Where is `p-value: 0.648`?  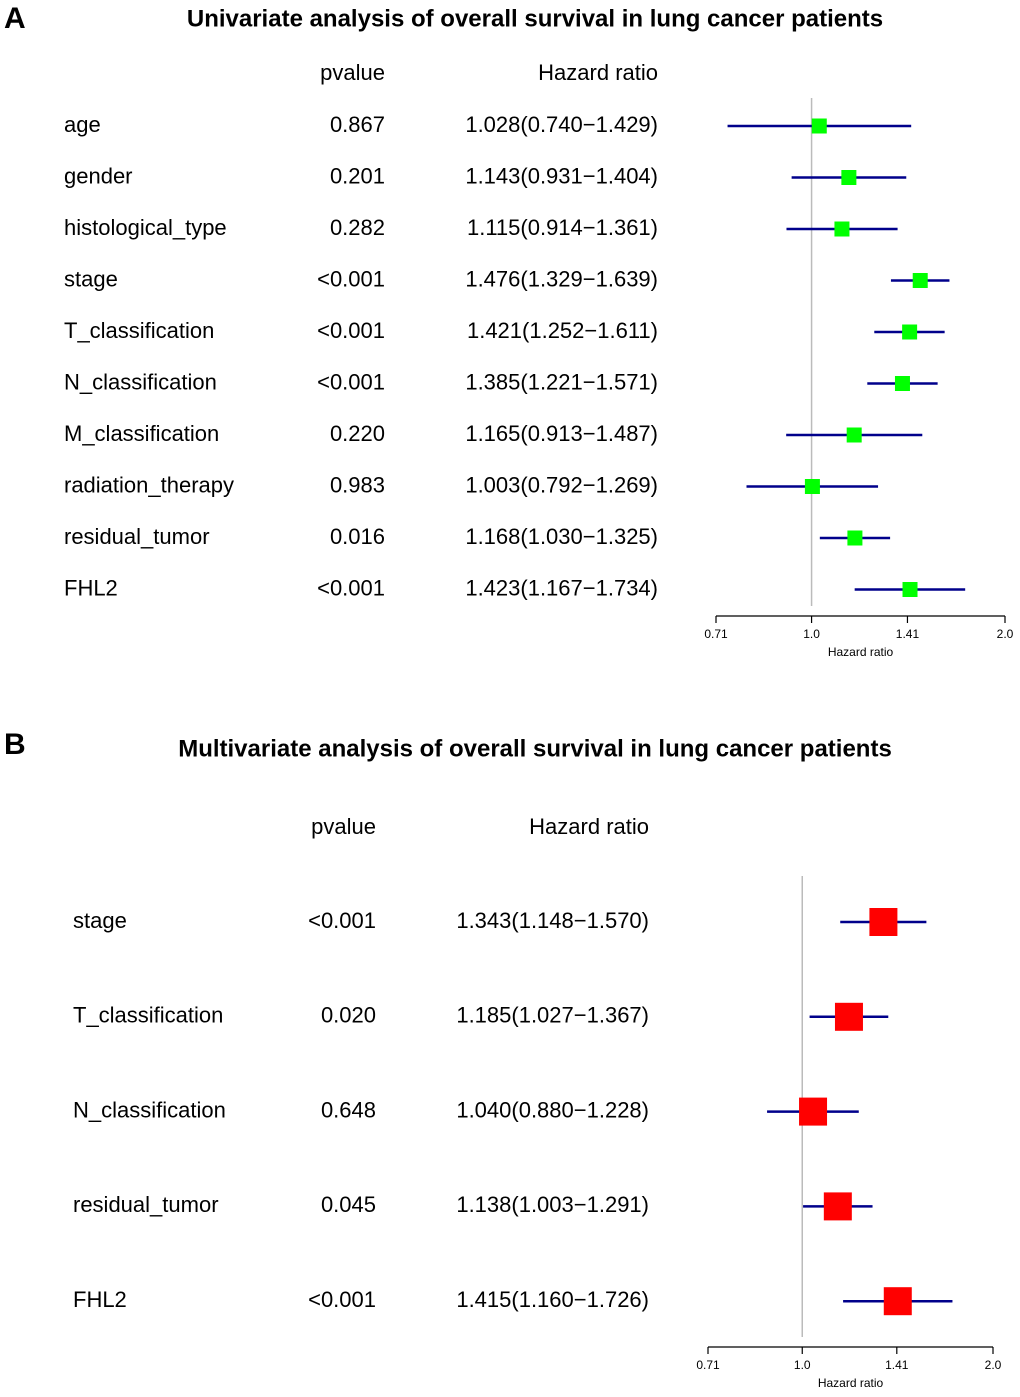
p-value: 0.648 is located at coordinates (348, 1109).